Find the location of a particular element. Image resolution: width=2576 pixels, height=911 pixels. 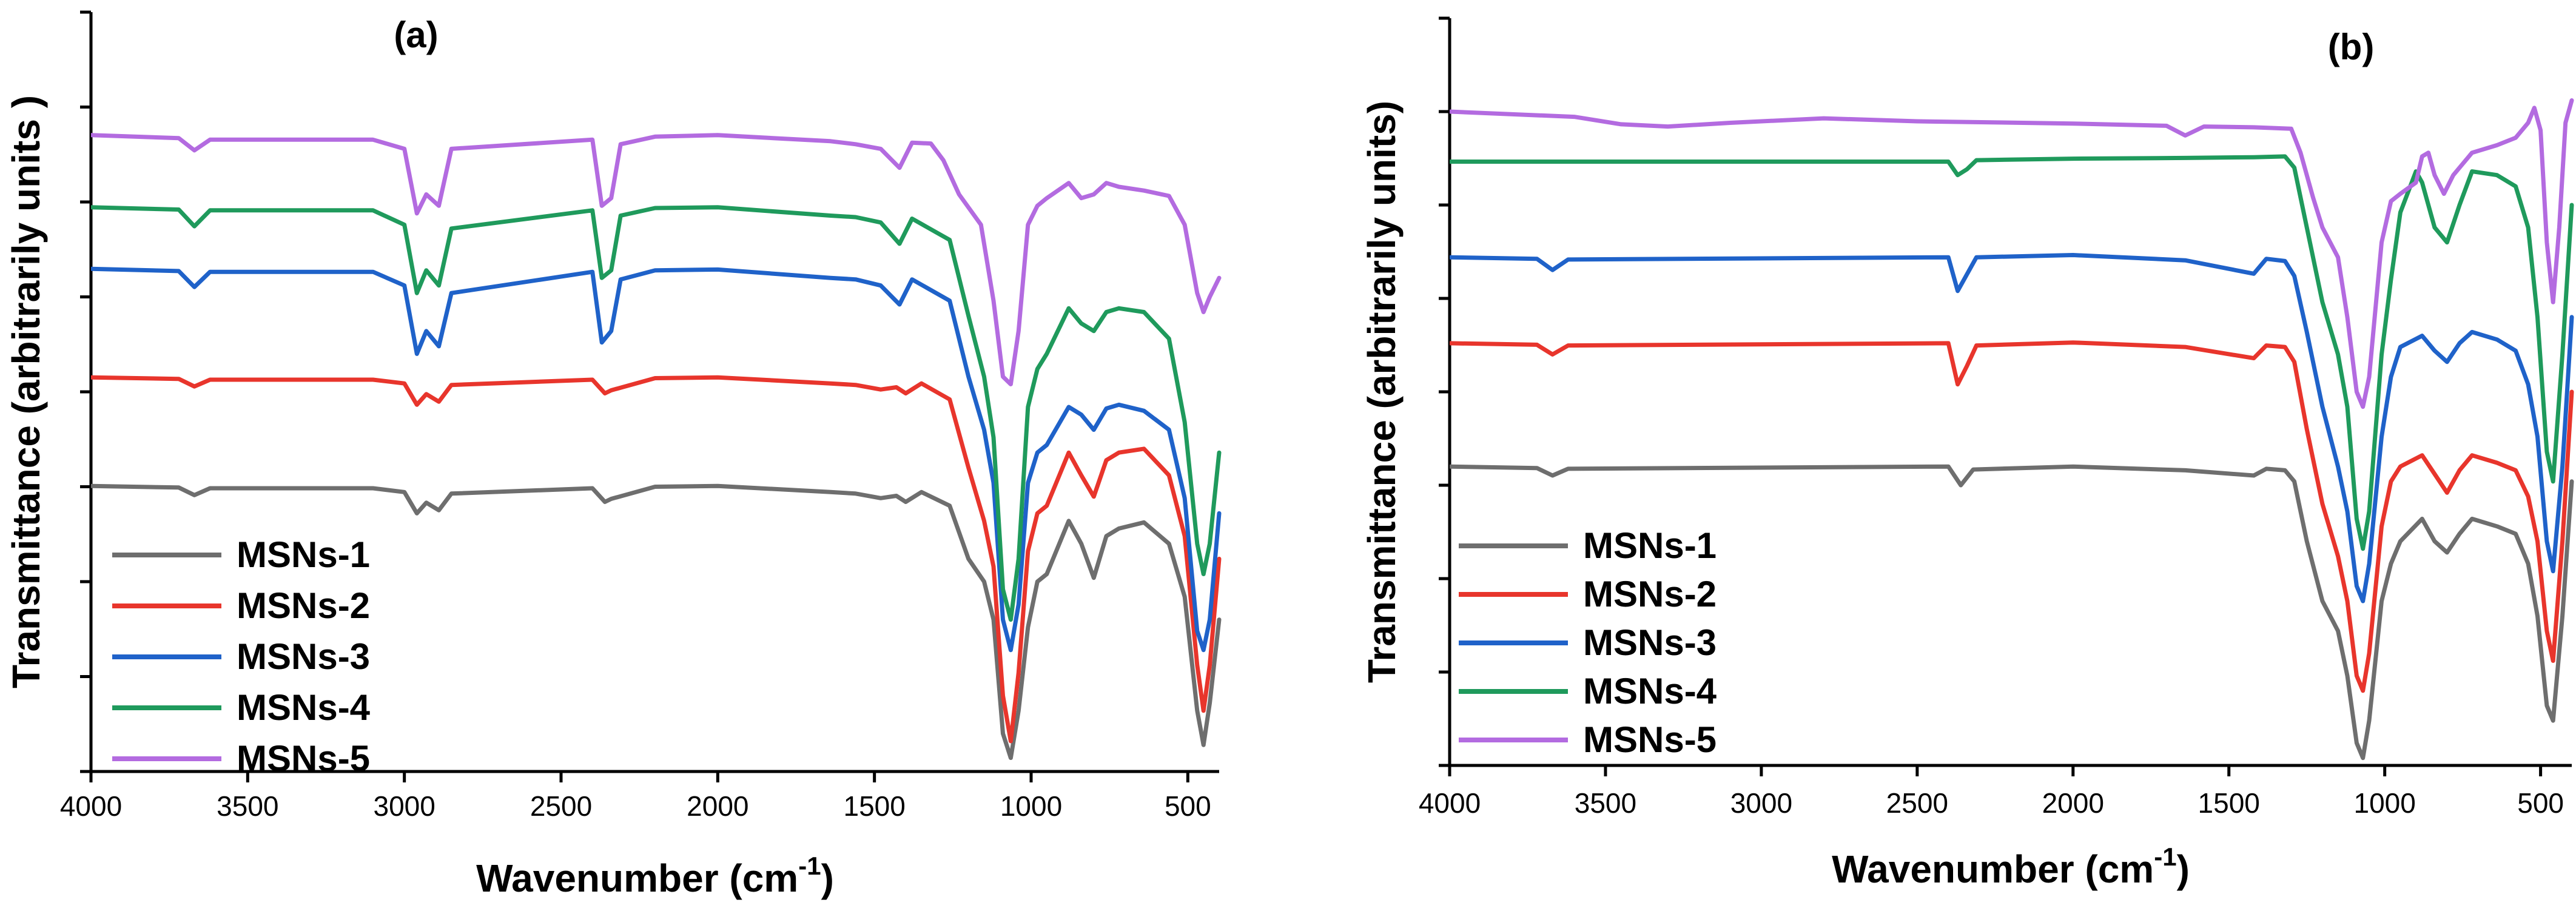

panel-label: (b) is located at coordinates (2351, 47).